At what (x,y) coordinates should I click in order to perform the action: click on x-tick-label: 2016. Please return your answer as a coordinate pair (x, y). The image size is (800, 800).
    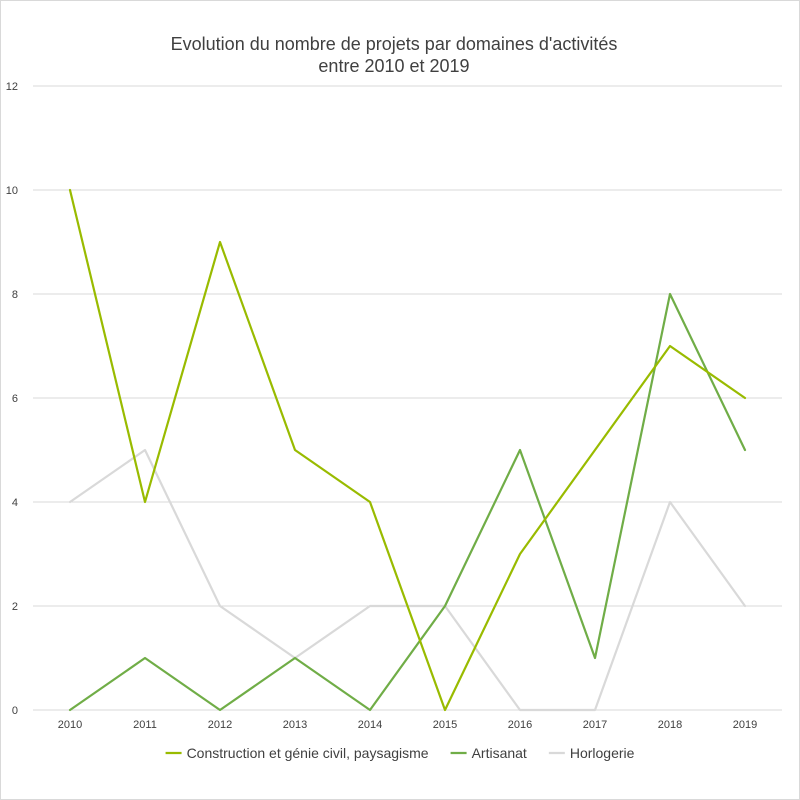
    Looking at the image, I should click on (520, 725).